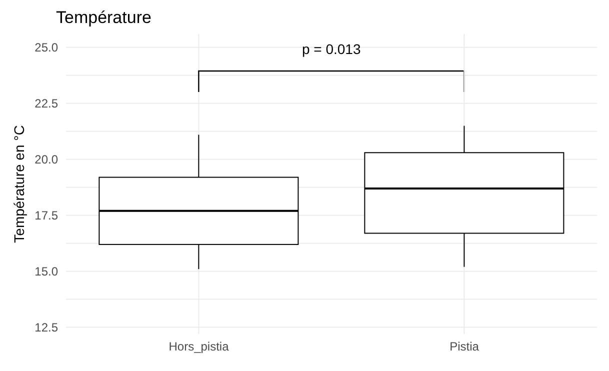 The height and width of the screenshot is (371, 609). I want to click on x-tick-label: Hors_pistia, so click(199, 347).